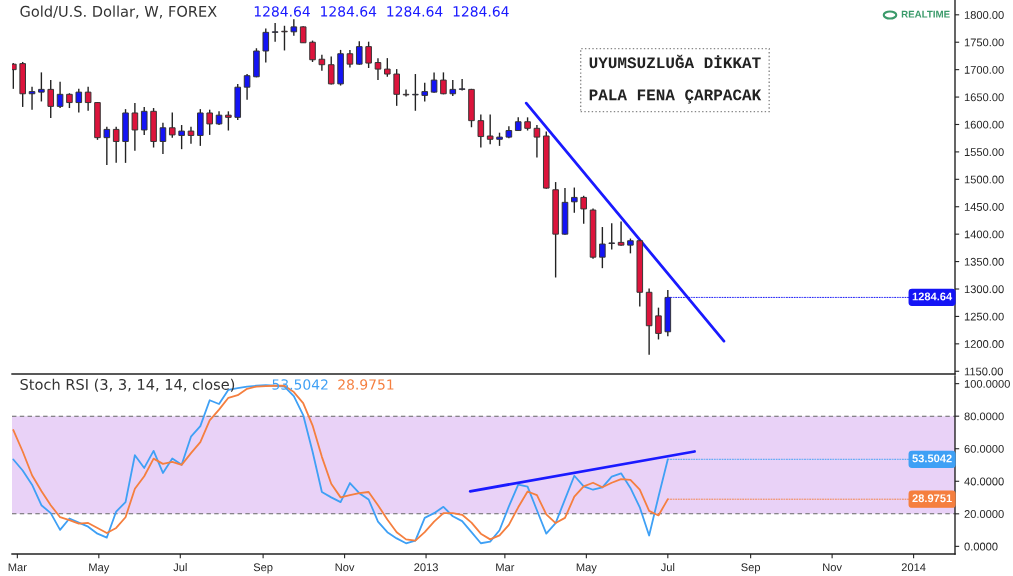  I want to click on chart-title: Gold/U.S. Dollar, W, FOREX, so click(118, 12).